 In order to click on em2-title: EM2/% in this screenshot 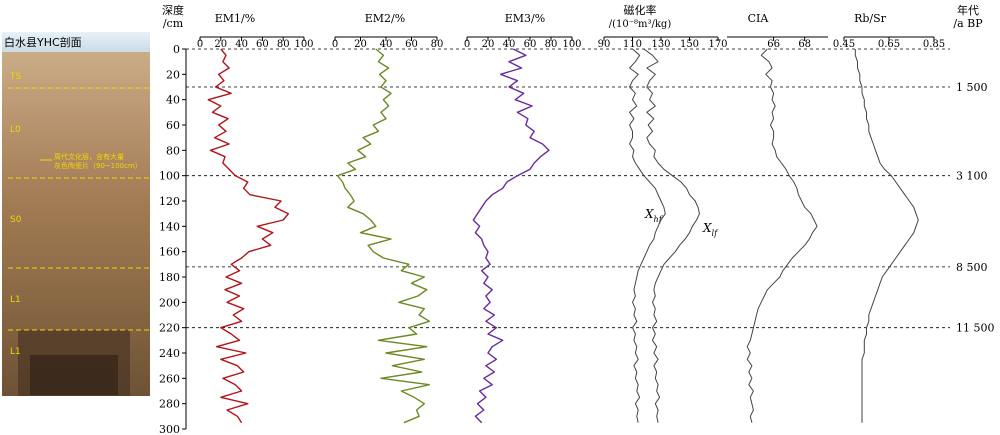, I will do `click(385, 18)`.